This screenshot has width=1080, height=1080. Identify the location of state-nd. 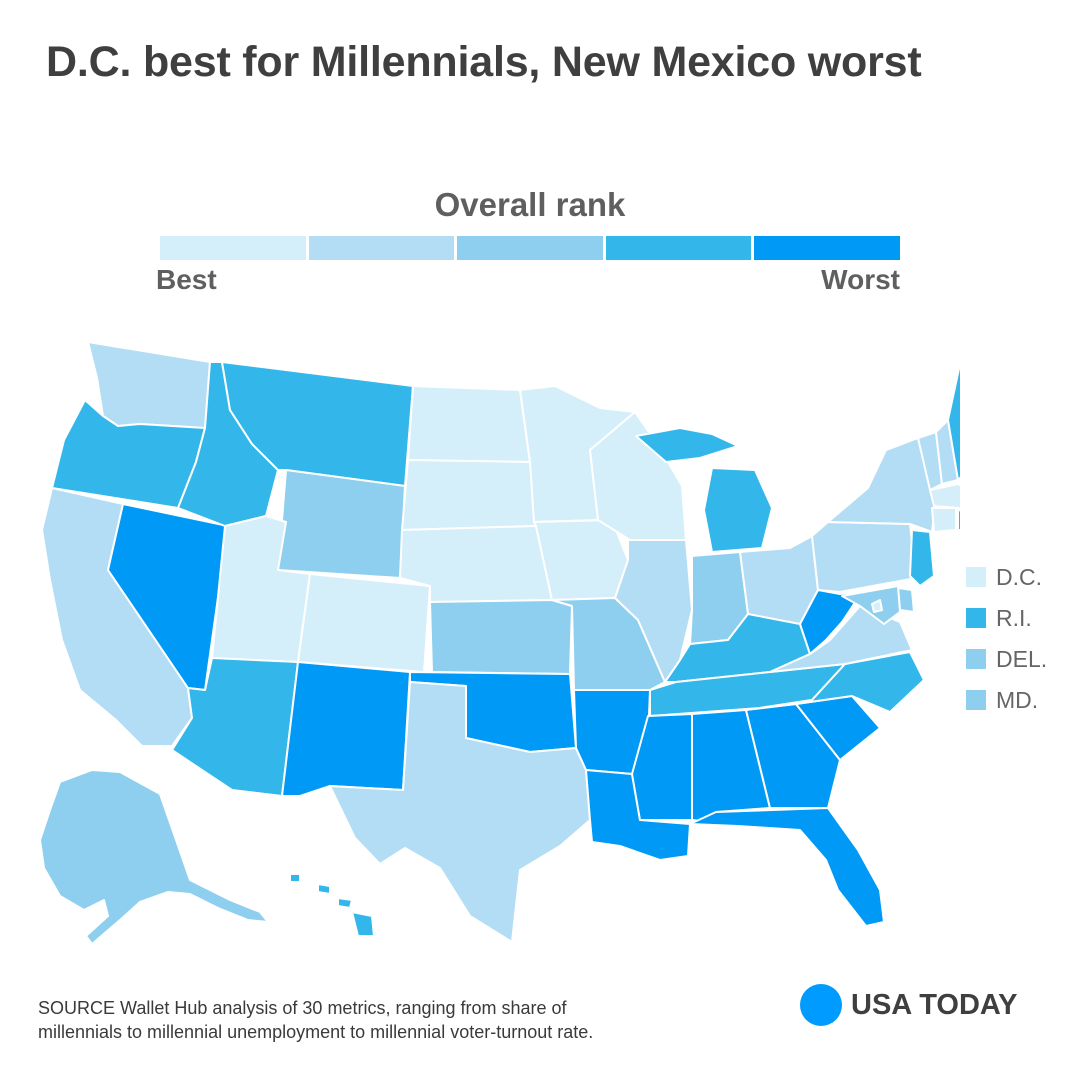
(469, 424).